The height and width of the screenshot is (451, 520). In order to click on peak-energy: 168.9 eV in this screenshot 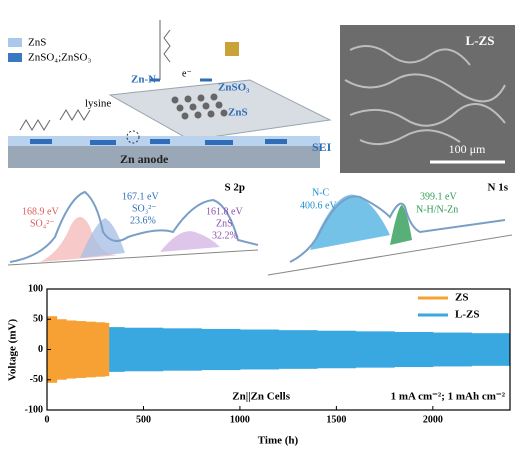, I will do `click(40, 211)`.